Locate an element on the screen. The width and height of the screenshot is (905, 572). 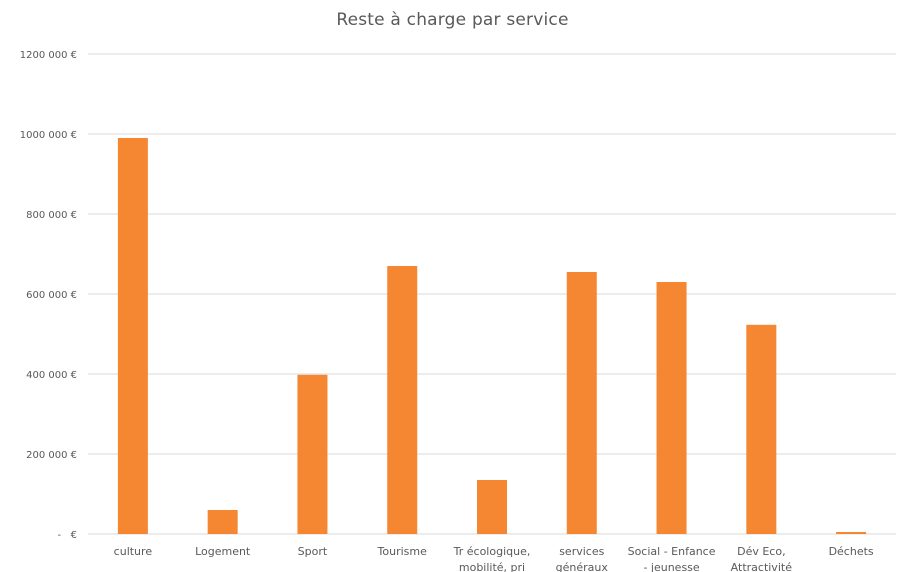
x-tick-label: Tourisme is located at coordinates (402, 551).